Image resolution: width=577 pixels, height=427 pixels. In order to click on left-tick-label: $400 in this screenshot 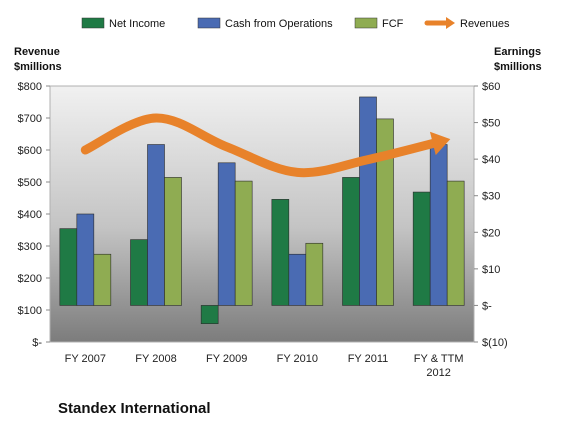, I will do `click(30, 215)`.